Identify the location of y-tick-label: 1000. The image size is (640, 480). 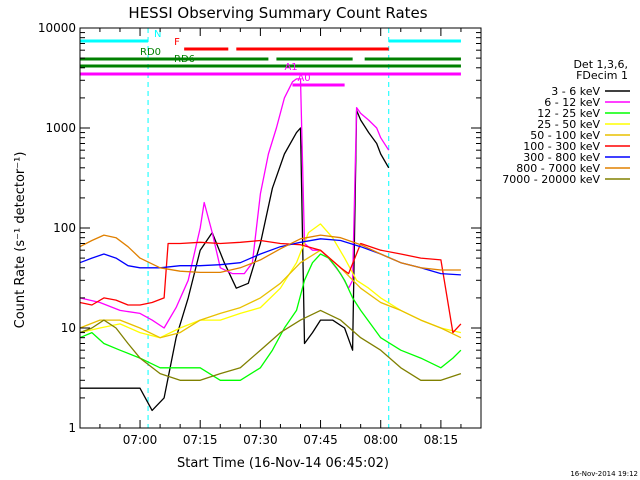
(60, 128).